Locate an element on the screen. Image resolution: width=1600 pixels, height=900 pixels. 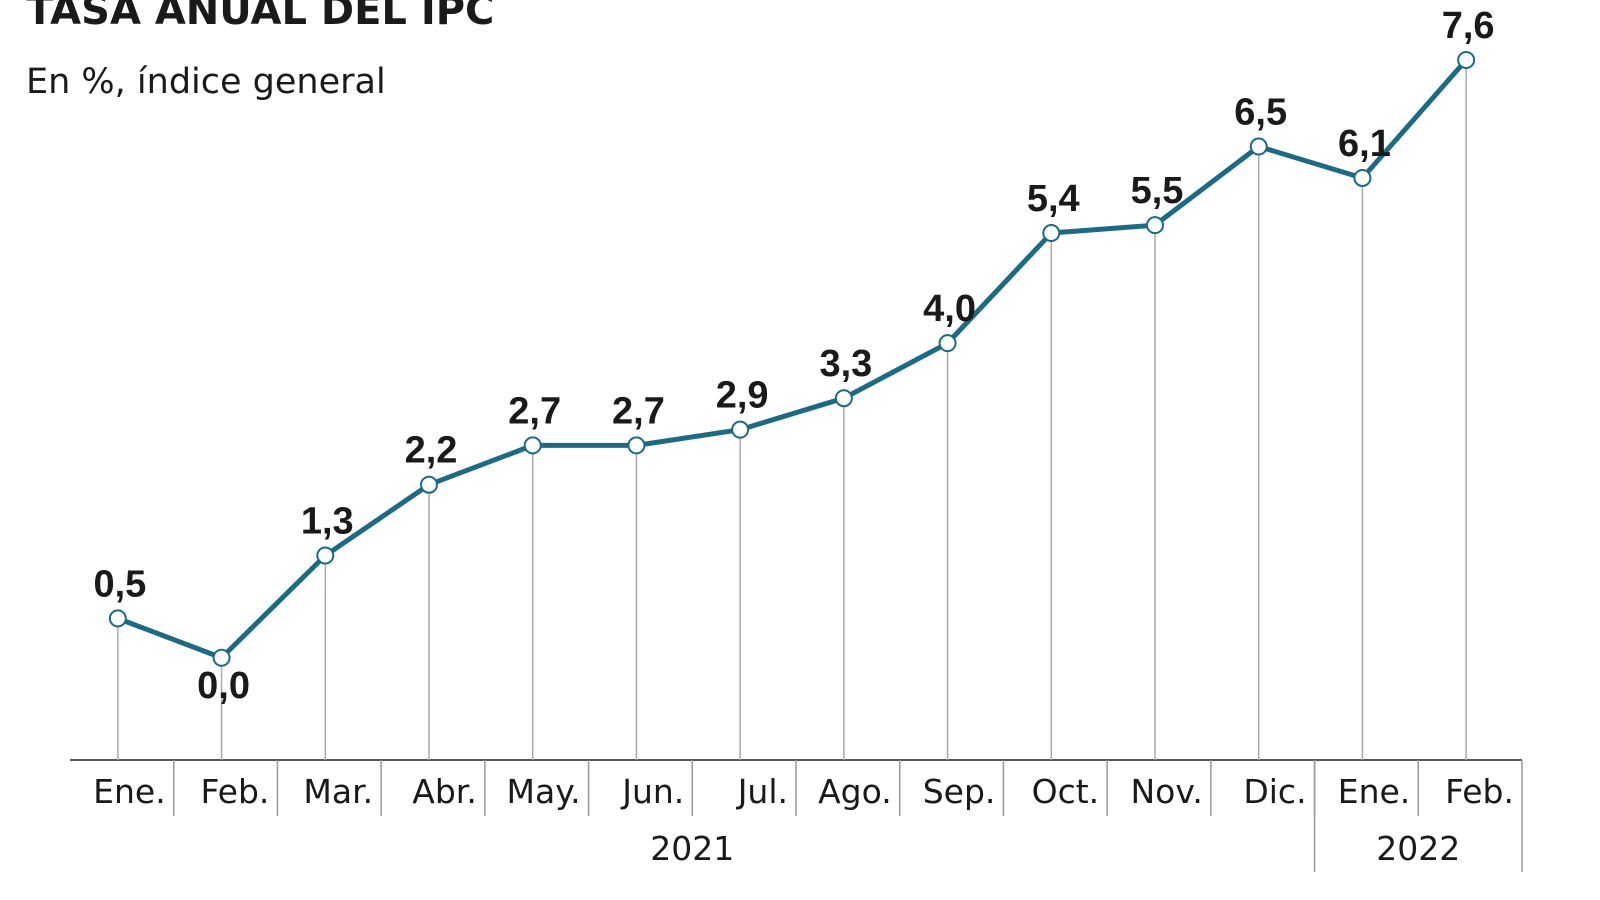
value-label: 5,4 is located at coordinates (1053, 199).